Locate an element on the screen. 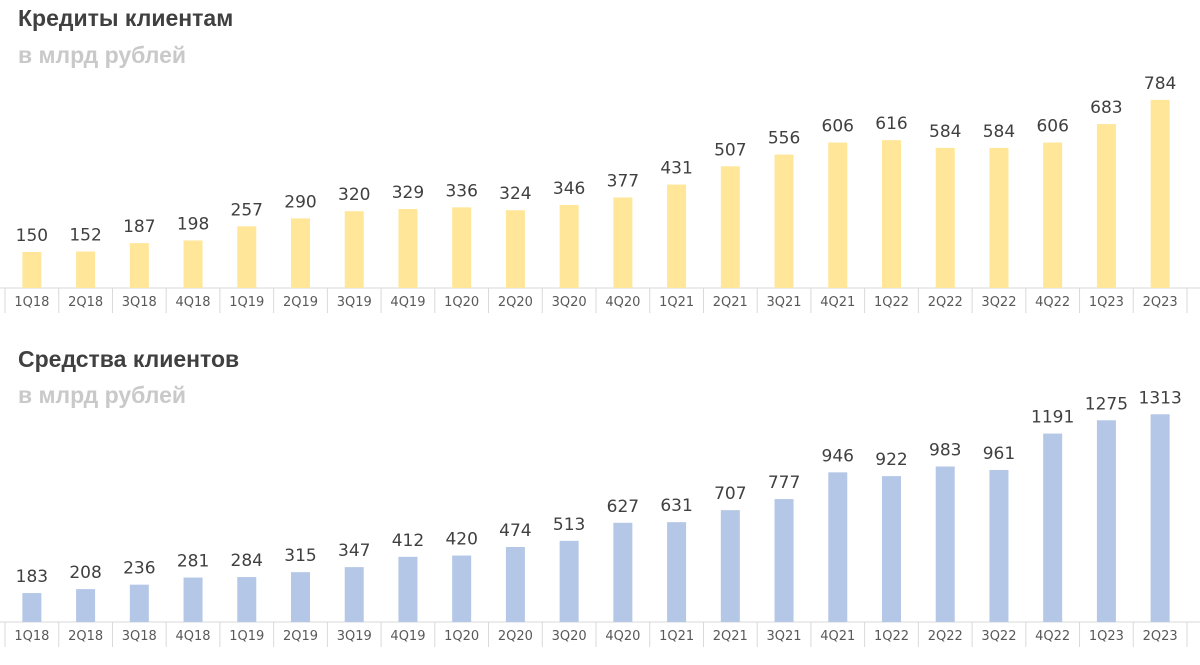  data-label: 284 is located at coordinates (247, 561).